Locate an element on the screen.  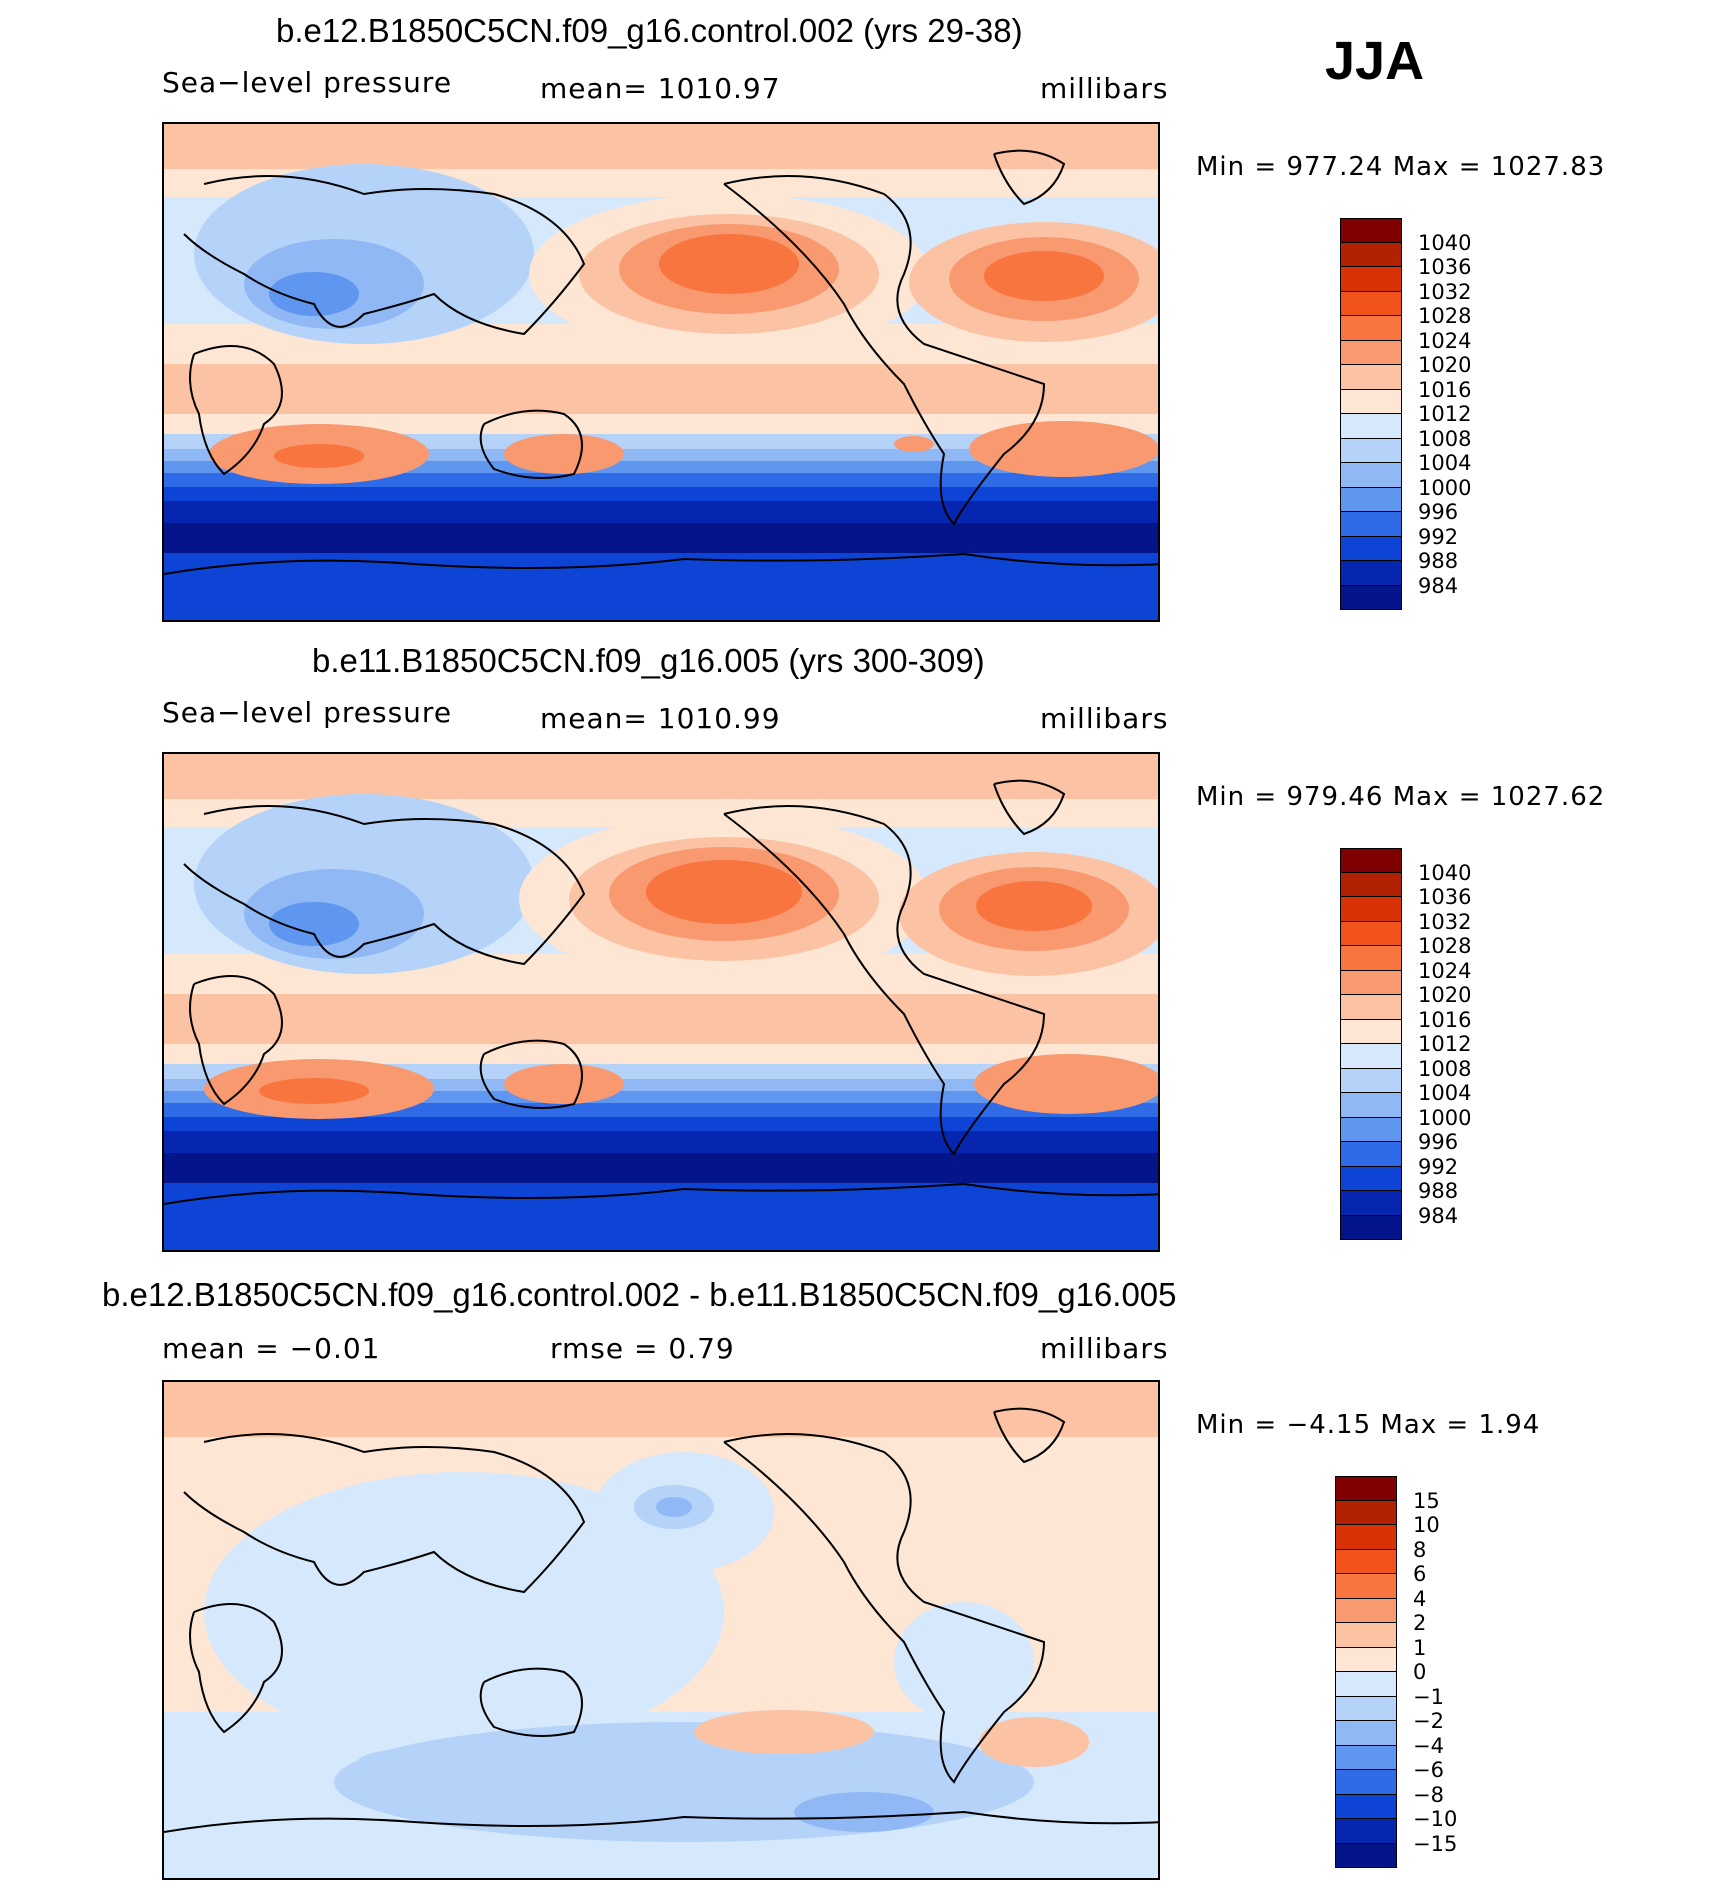
colorbar-tick-label: −1 is located at coordinates (1428, 1696).